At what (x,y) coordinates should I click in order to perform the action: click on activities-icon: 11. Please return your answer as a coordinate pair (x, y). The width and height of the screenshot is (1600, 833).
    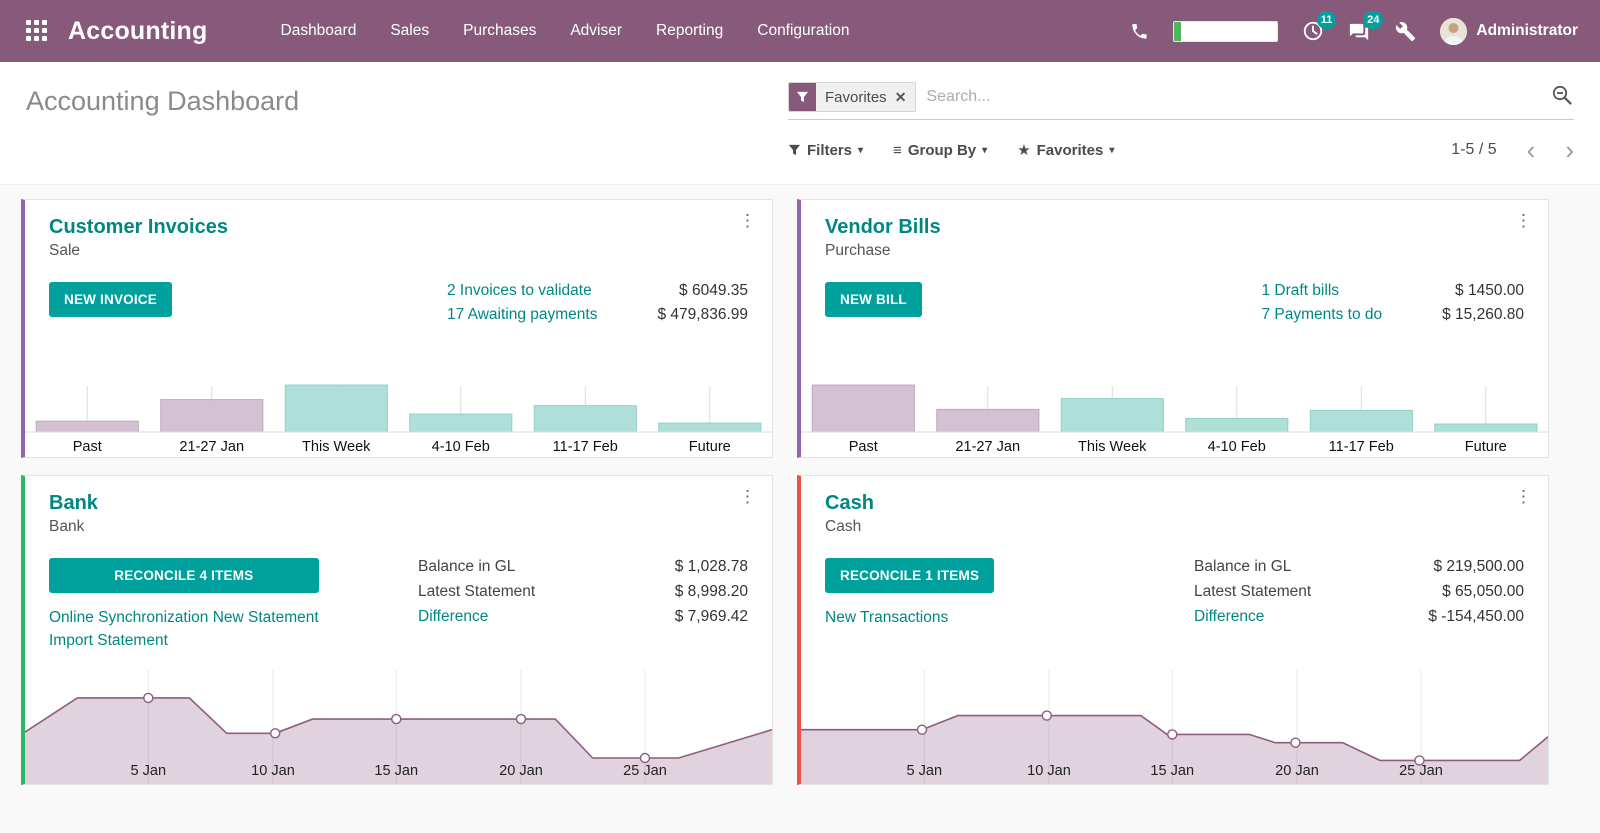
    Looking at the image, I should click on (1319, 26).